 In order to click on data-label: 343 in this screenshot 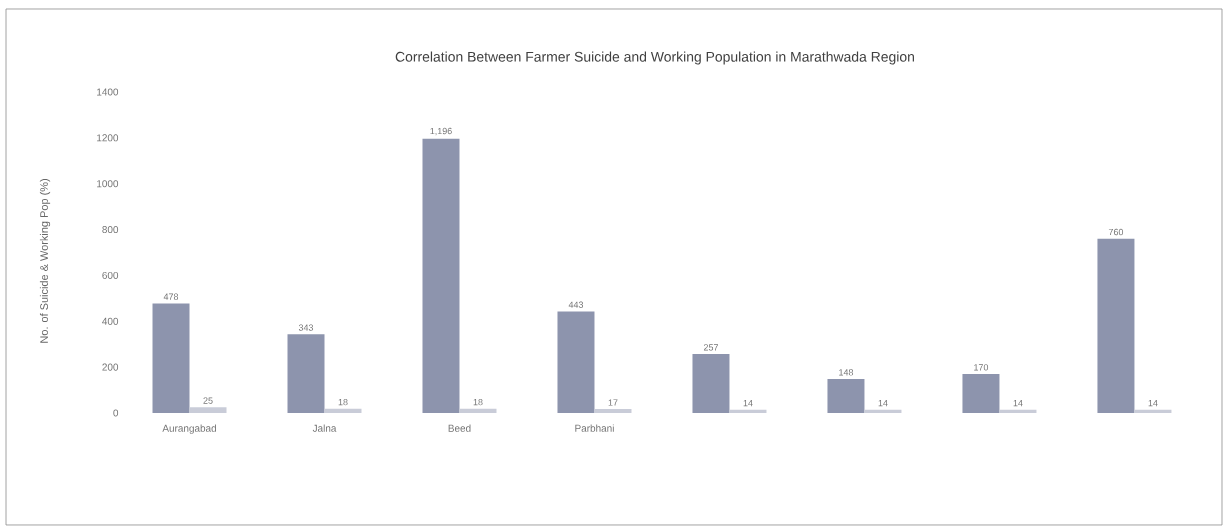, I will do `click(306, 327)`.